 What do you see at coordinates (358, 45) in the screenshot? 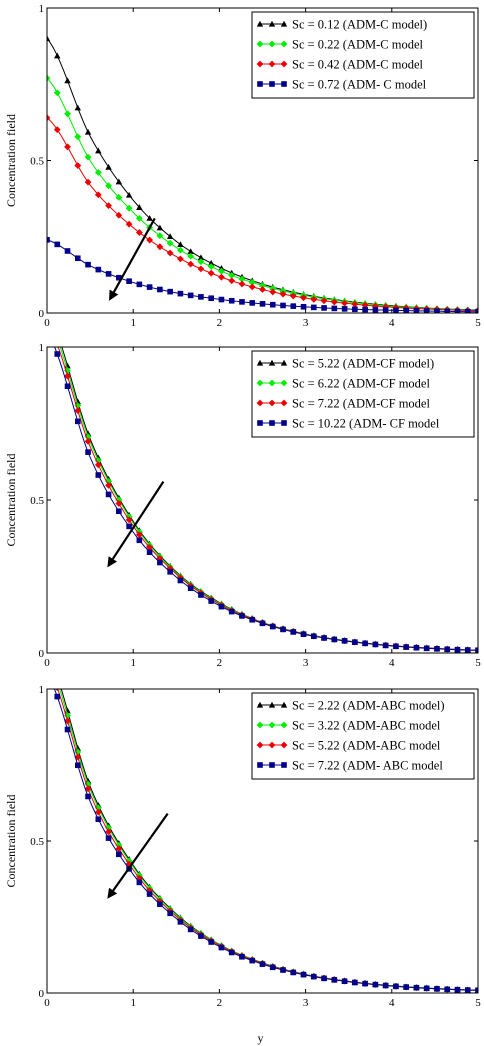
I see `legend-label: Sc = 0.22 (ADM-C model` at bounding box center [358, 45].